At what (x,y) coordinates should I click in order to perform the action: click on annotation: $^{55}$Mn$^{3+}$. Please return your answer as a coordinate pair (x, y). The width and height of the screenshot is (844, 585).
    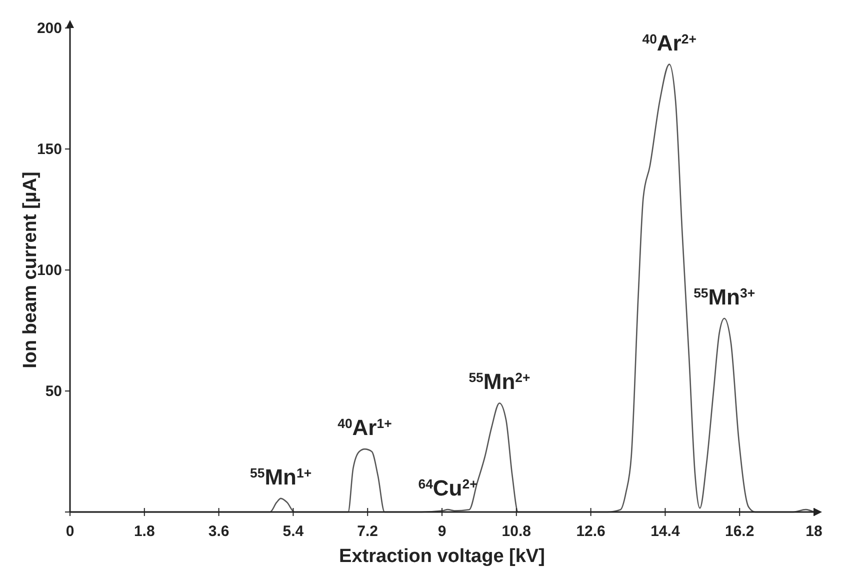
    Looking at the image, I should click on (725, 297).